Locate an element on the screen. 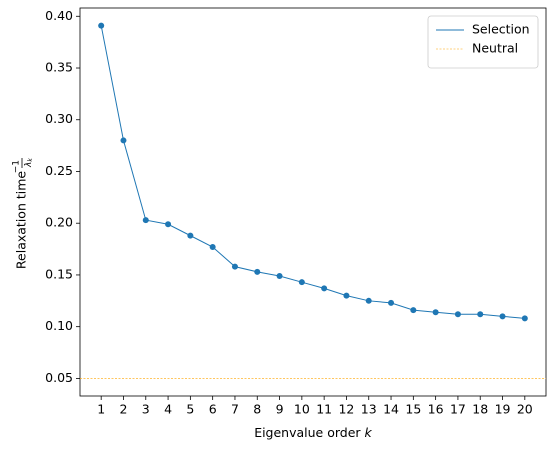  x-tick-label: 16 is located at coordinates (436, 409).